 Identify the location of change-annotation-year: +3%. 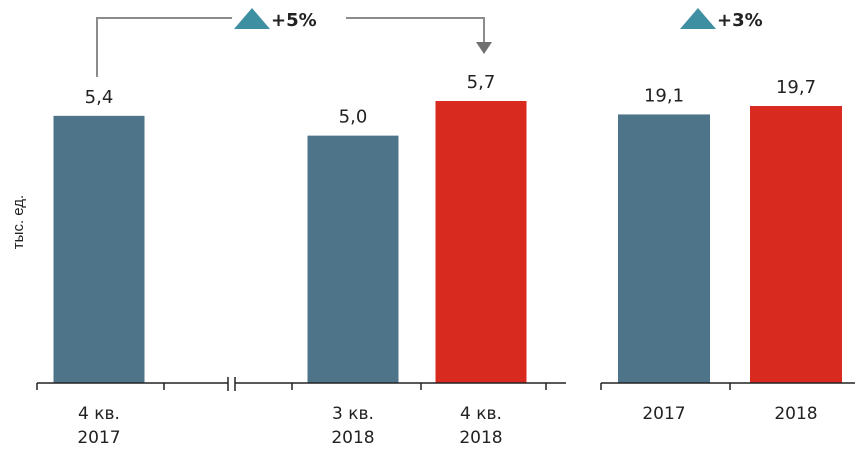
(721, 19).